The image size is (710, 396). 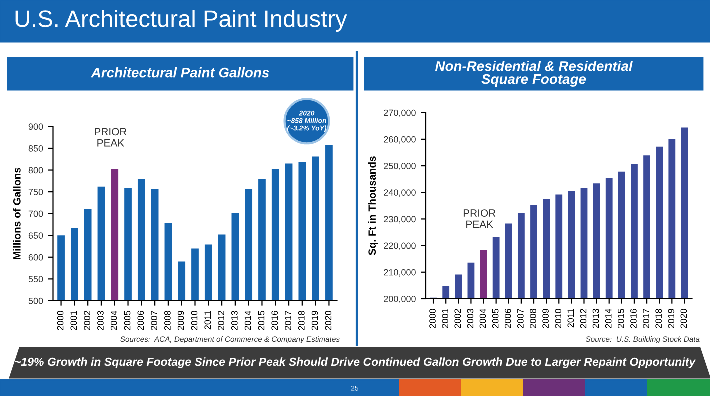 I want to click on y-tick-label: 600, so click(x=36, y=257).